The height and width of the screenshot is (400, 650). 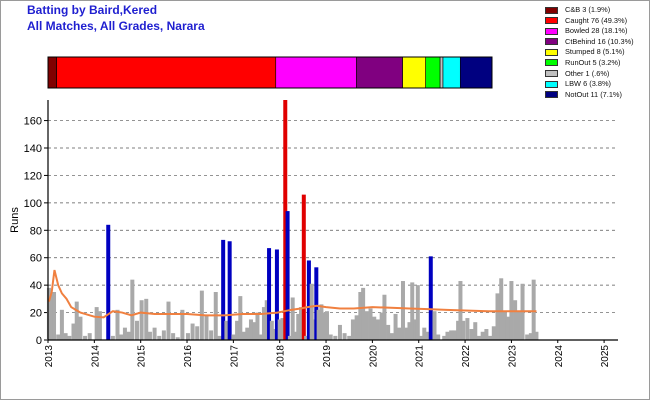 What do you see at coordinates (303, 267) in the screenshot?
I see `highlight-bar` at bounding box center [303, 267].